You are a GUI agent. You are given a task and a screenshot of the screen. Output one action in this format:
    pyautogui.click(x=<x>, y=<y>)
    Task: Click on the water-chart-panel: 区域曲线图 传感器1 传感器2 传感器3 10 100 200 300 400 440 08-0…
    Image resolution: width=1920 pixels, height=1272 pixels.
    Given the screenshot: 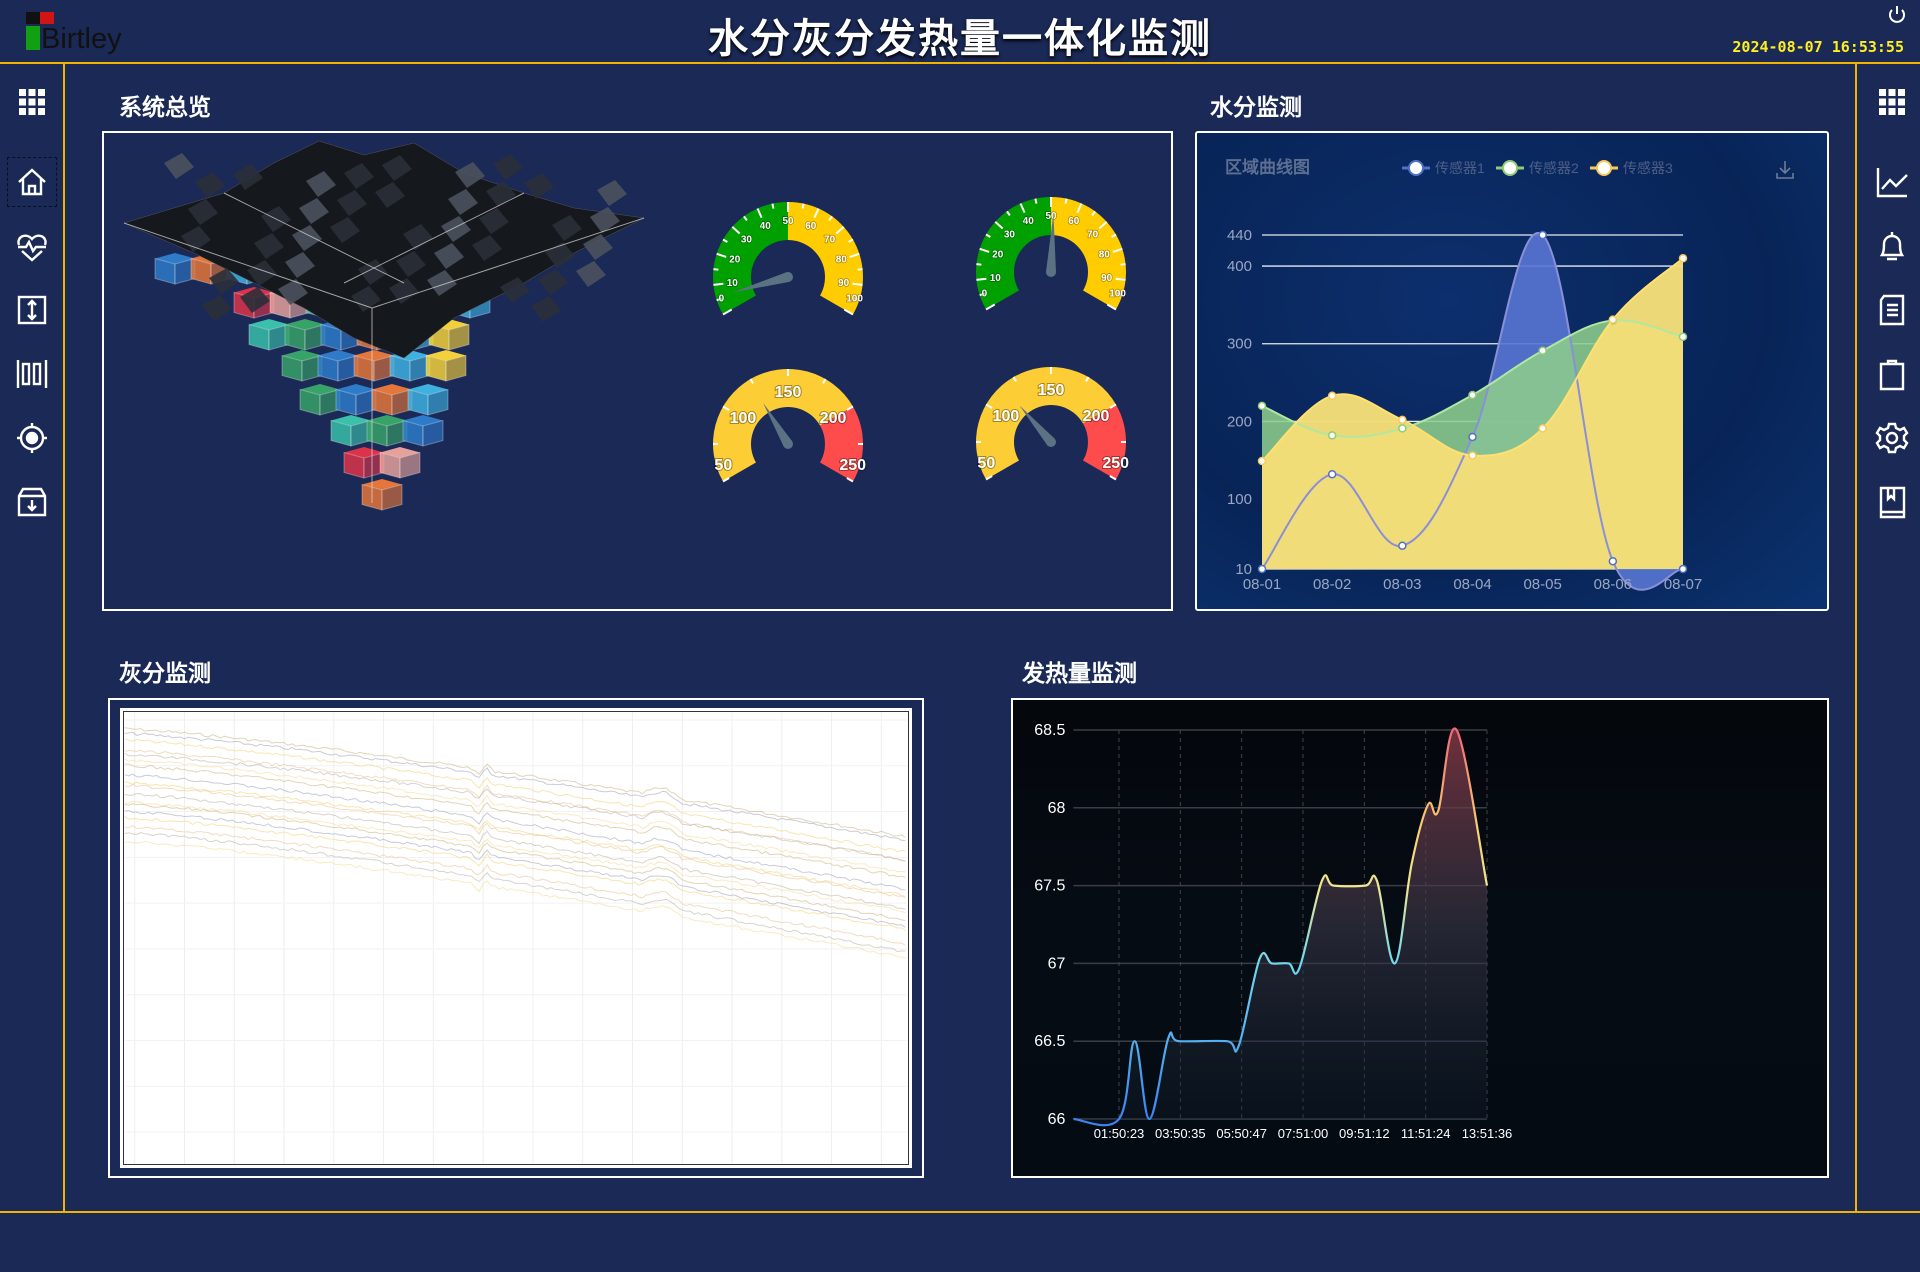 What is the action you would take?
    pyautogui.click(x=1512, y=371)
    